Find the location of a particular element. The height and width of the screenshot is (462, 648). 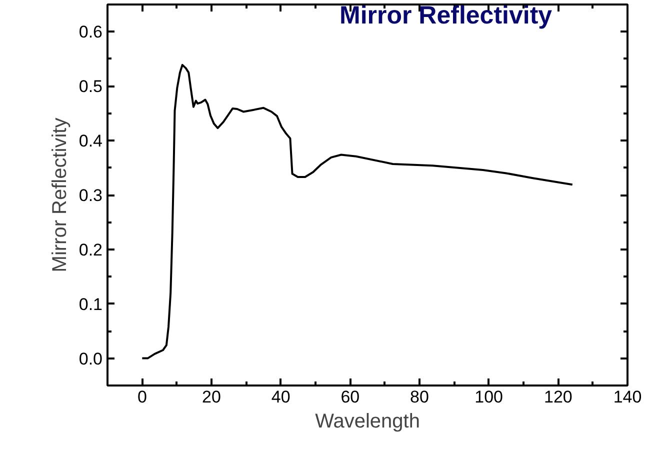

y-tick-label: 0.4 is located at coordinates (90, 141).